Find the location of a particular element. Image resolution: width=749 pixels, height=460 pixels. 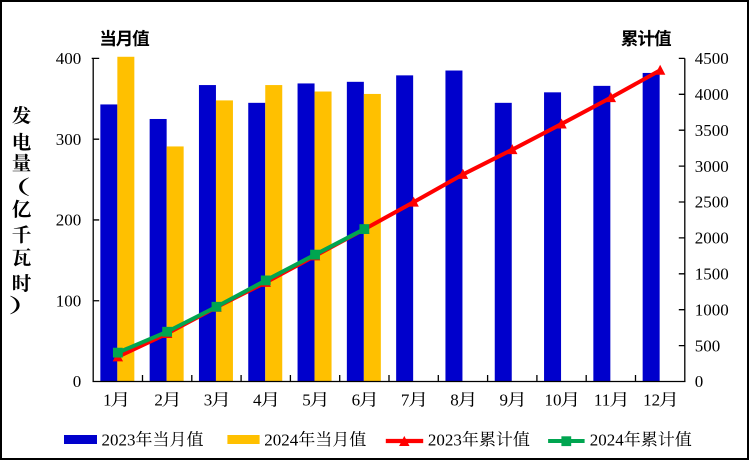

svg-text: 2 is located at coordinates (158, 400).